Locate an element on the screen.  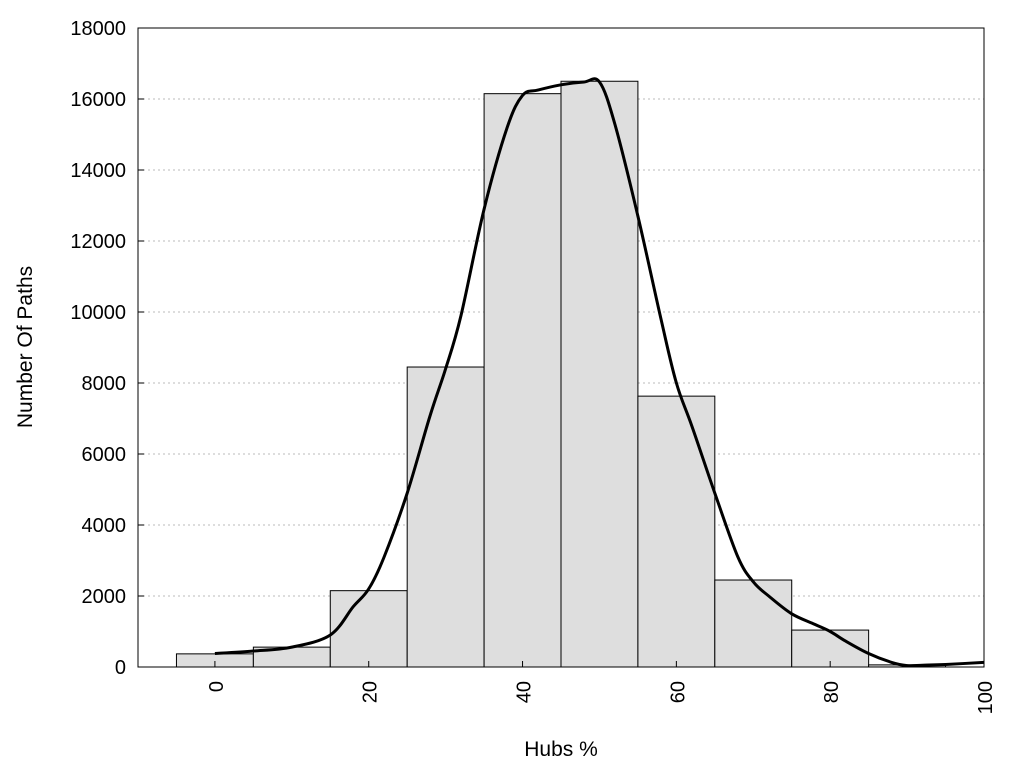
x-axis-ticks: 0 20 40 60 80 100 is located at coordinates (601, 687).